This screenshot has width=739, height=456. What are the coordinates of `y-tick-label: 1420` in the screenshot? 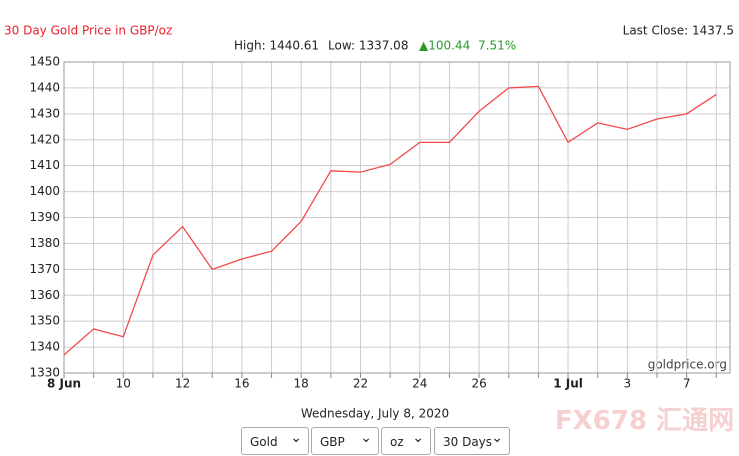 It's located at (44, 139).